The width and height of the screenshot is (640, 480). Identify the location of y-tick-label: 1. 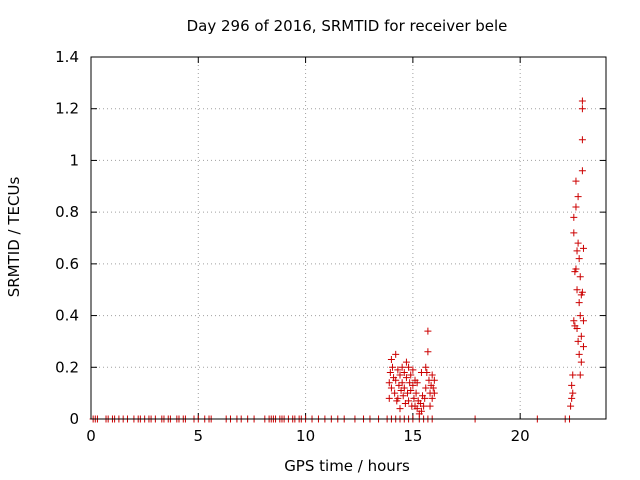
(74, 160).